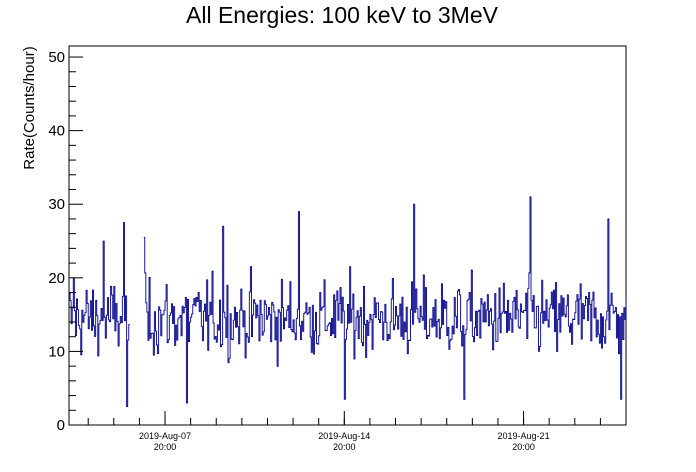  What do you see at coordinates (29, 107) in the screenshot?
I see `y-axis-label: Rate(Counts/hour)` at bounding box center [29, 107].